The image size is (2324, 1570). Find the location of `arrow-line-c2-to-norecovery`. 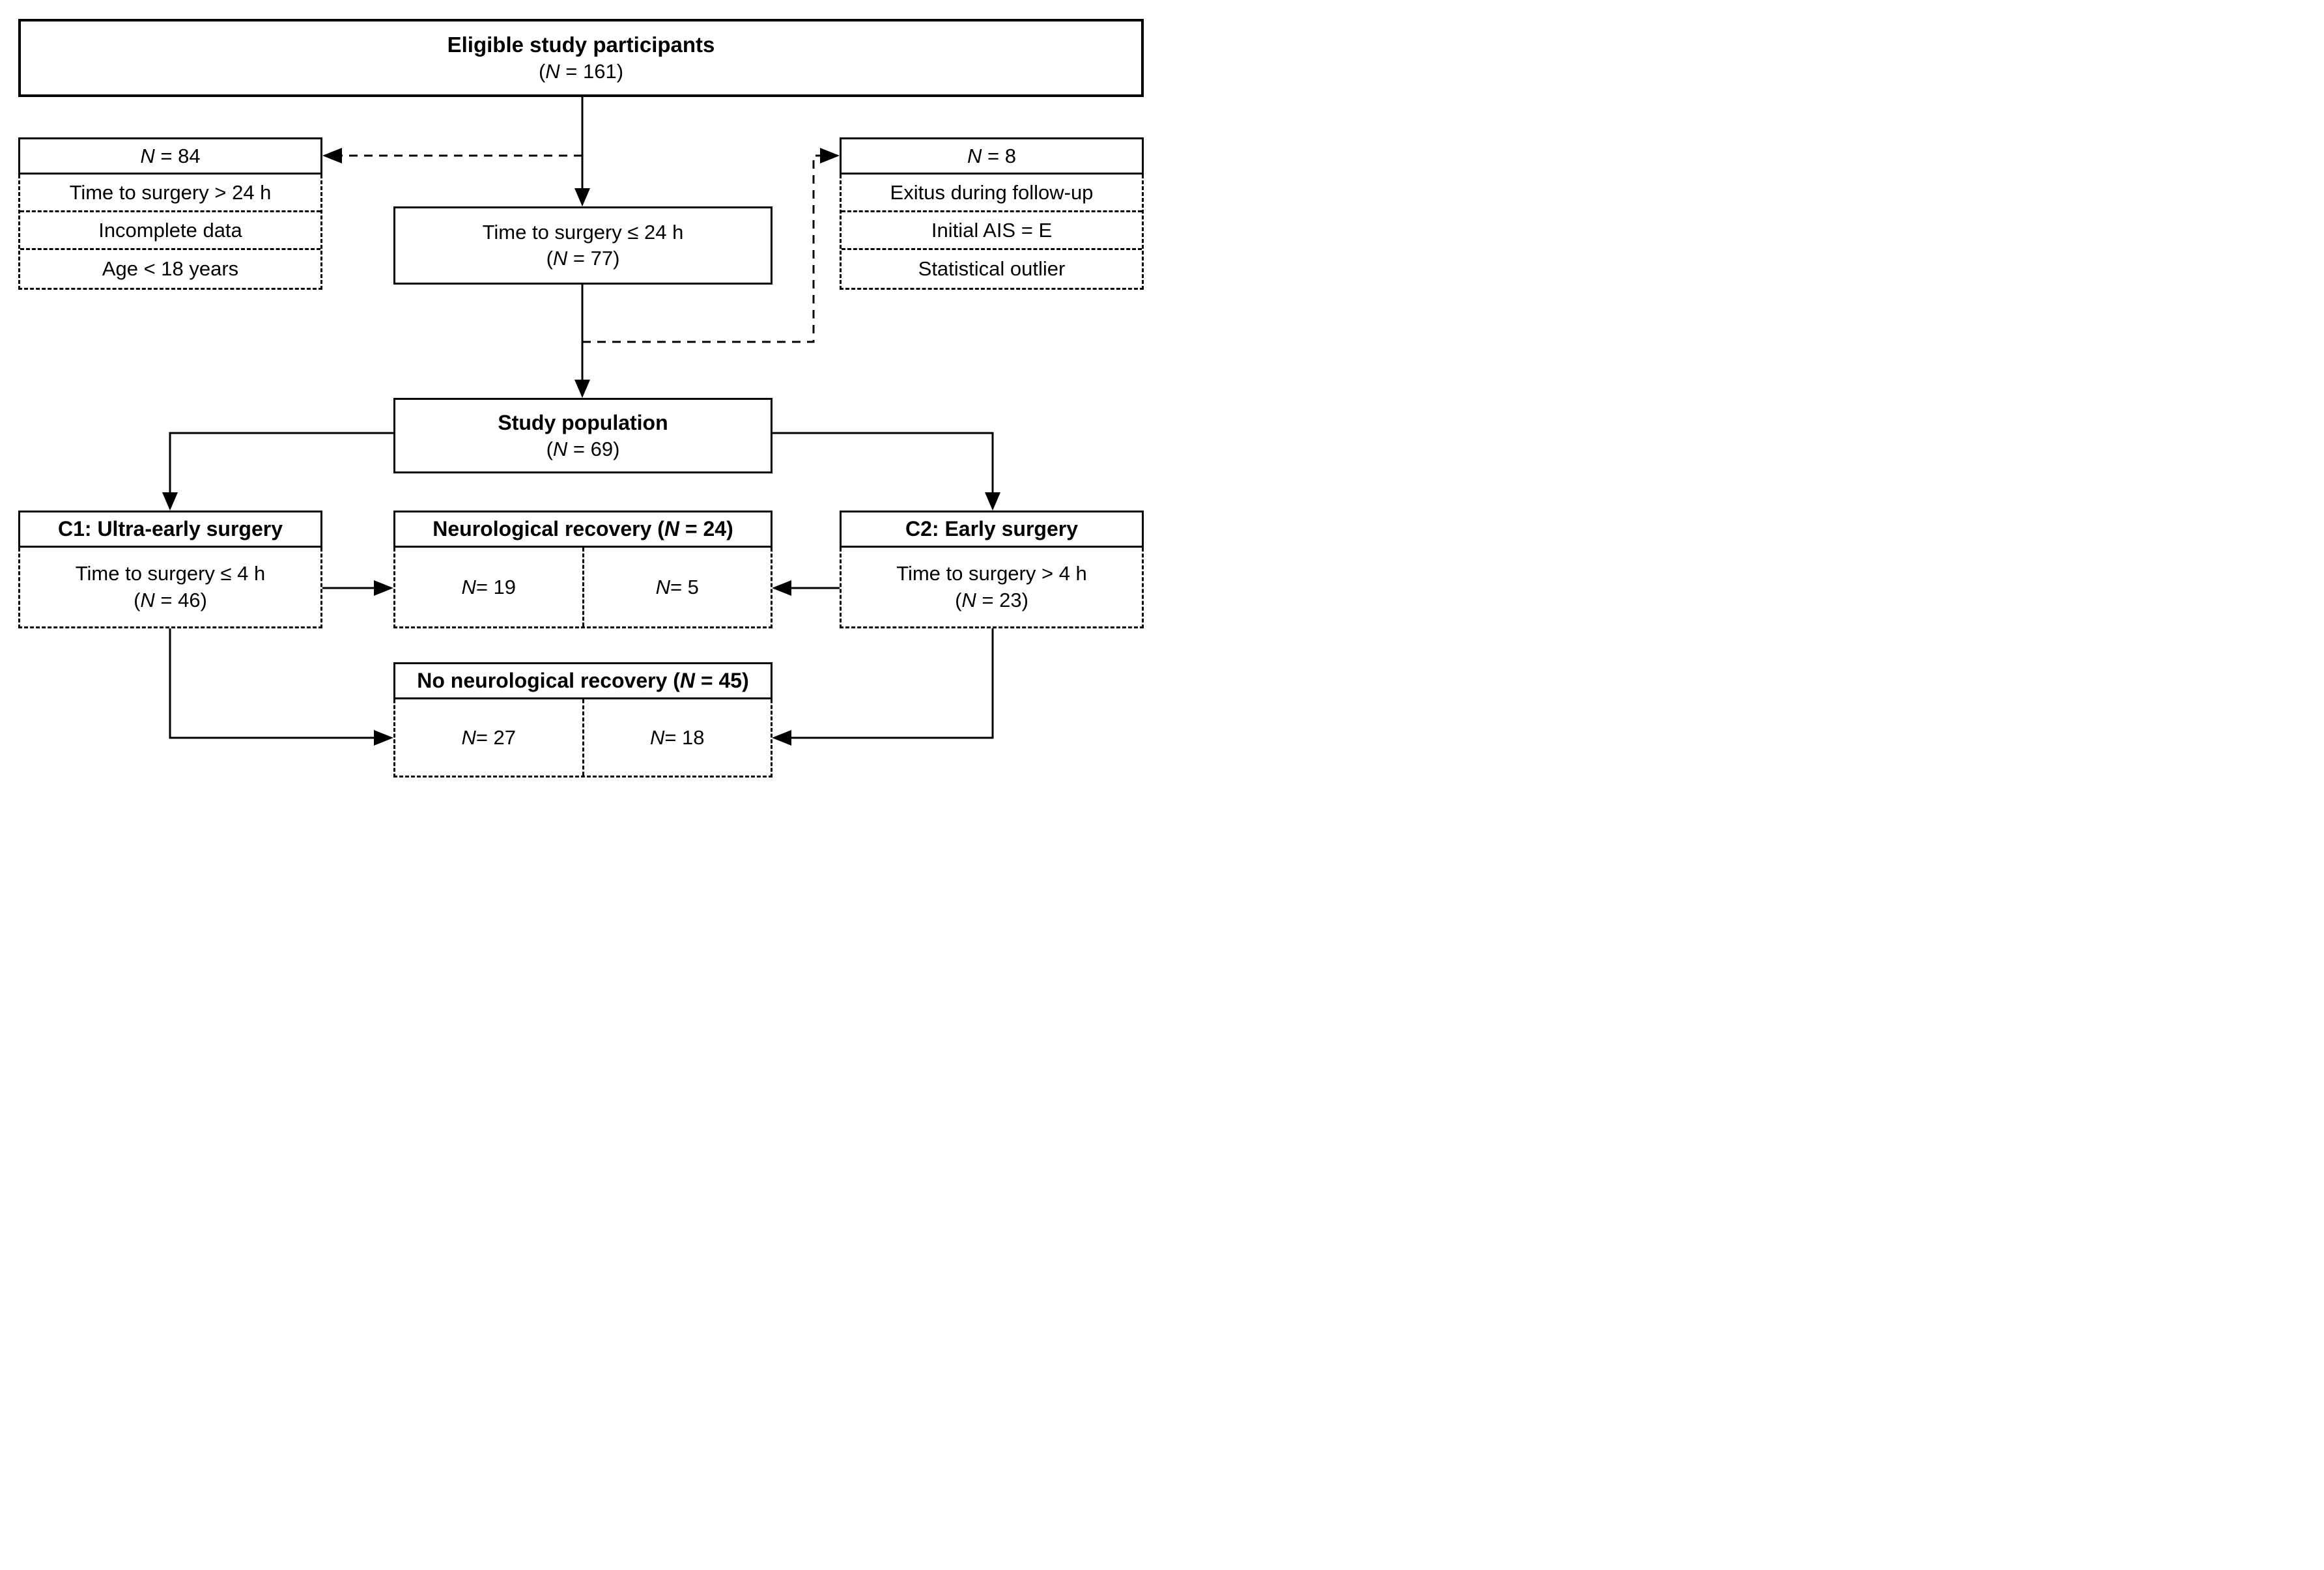

arrow-line-c2-to-norecovery is located at coordinates (892, 683).